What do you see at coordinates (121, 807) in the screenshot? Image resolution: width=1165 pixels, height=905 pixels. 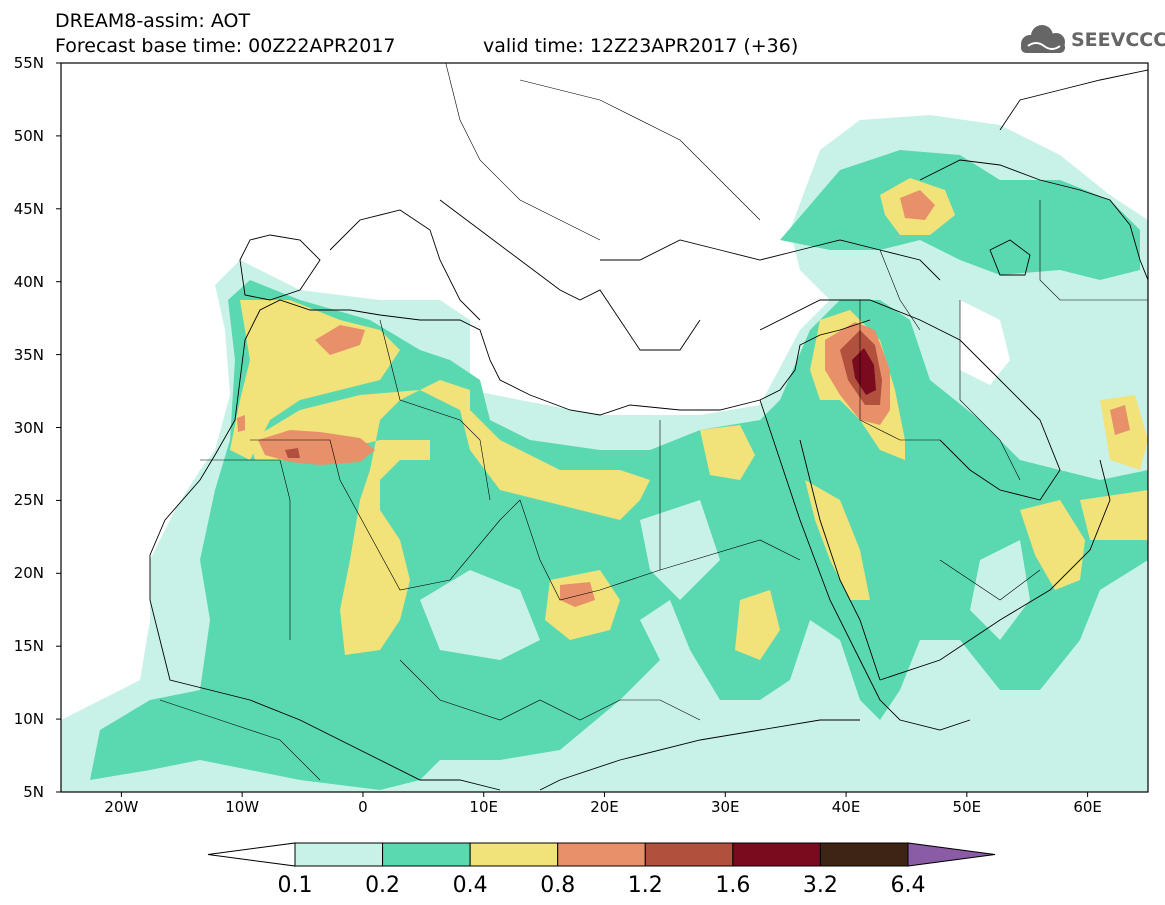 I see `lon-label: 20W` at bounding box center [121, 807].